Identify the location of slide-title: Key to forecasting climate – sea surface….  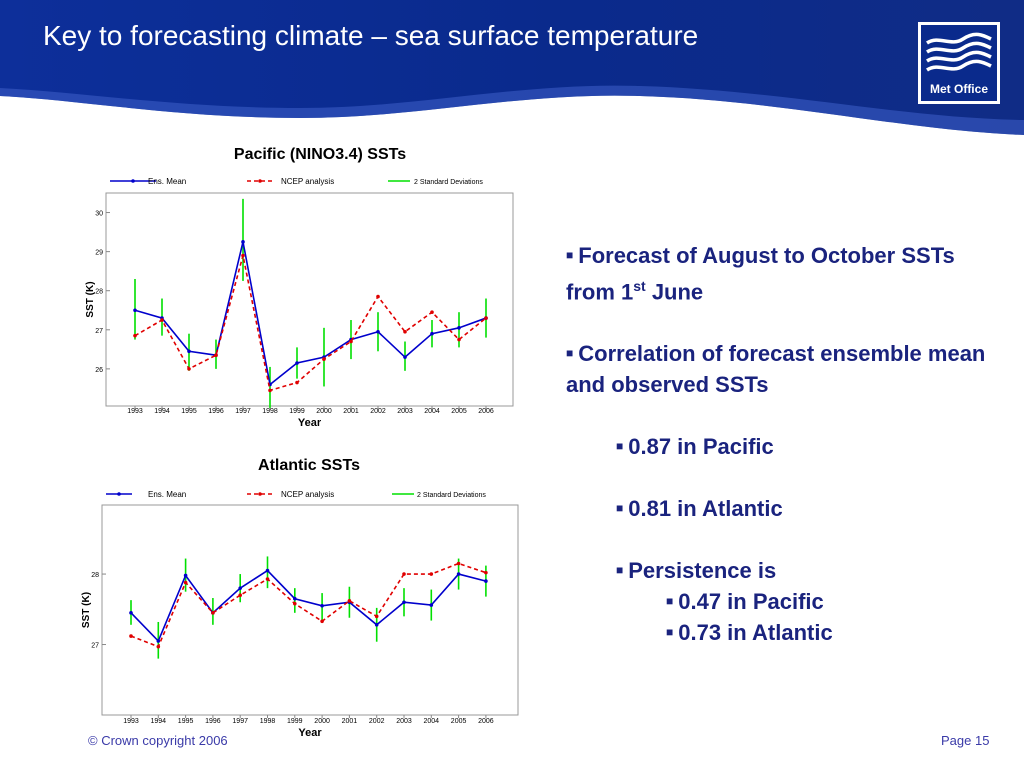
(371, 35).